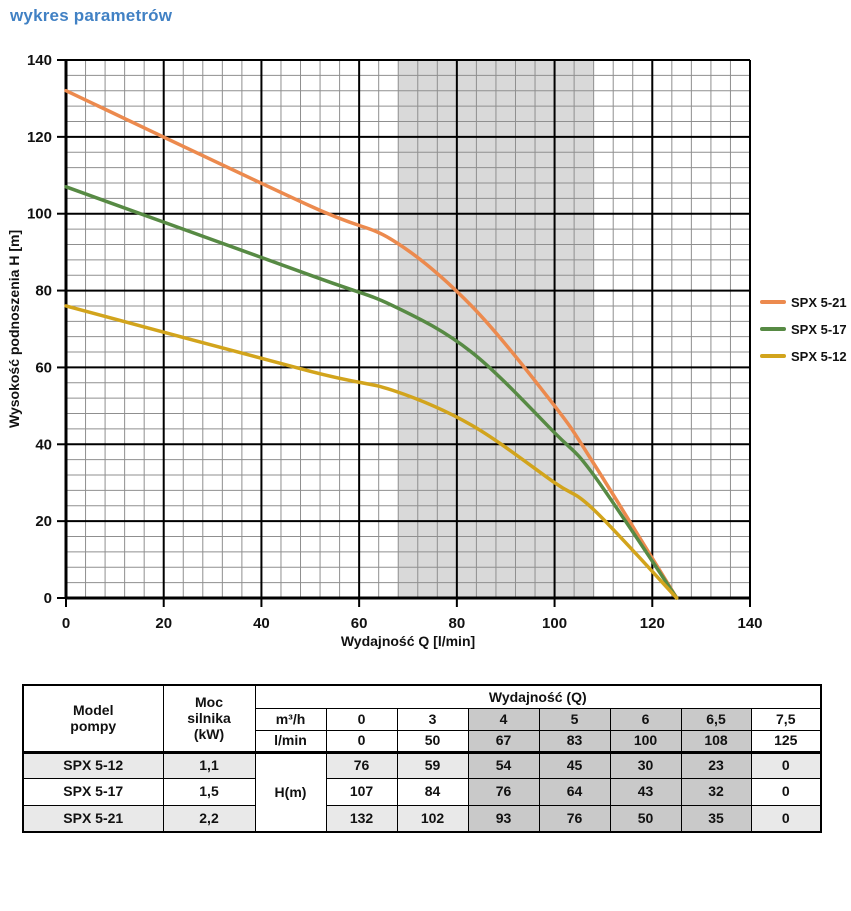 The width and height of the screenshot is (851, 911). I want to click on model-cell: SPX 5-21, so click(93, 818).